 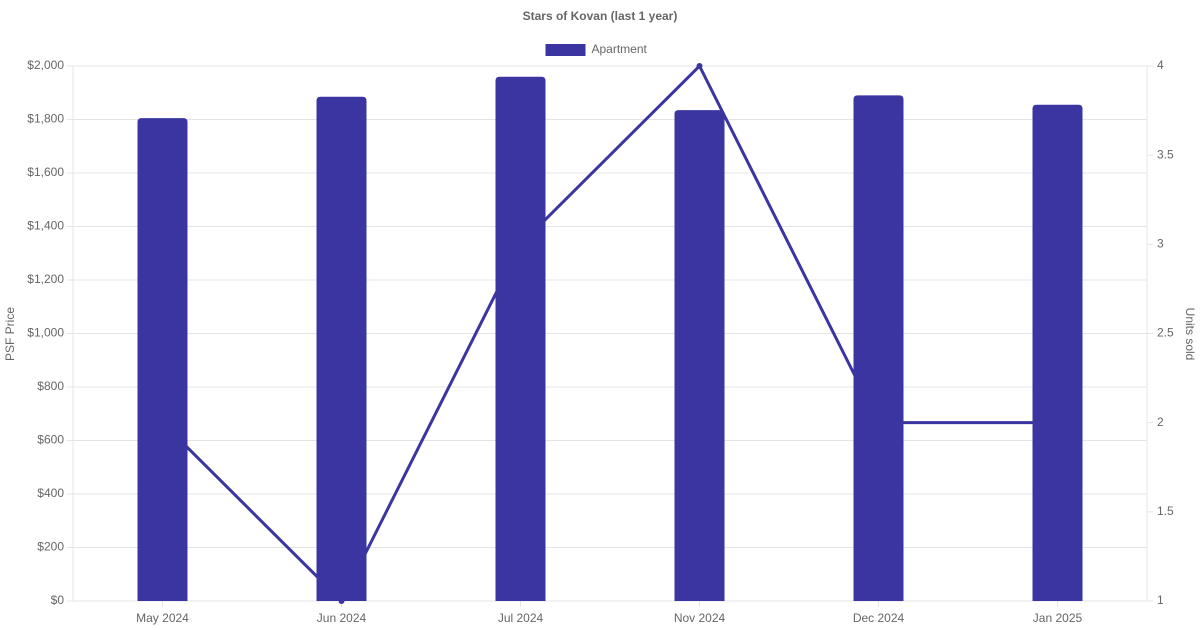 I want to click on y2-tick-label: 1, so click(x=1160, y=600).